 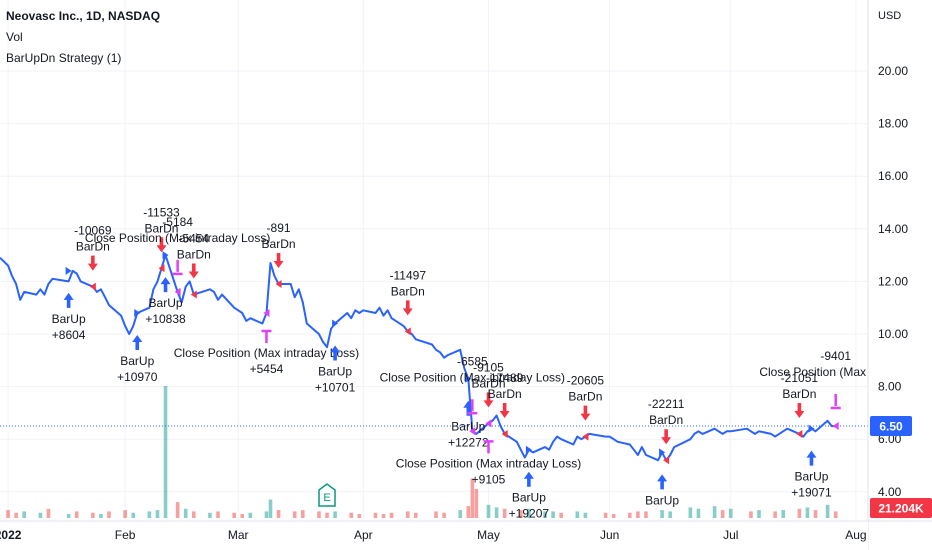 I want to click on price-axis-bg, so click(x=900, y=275).